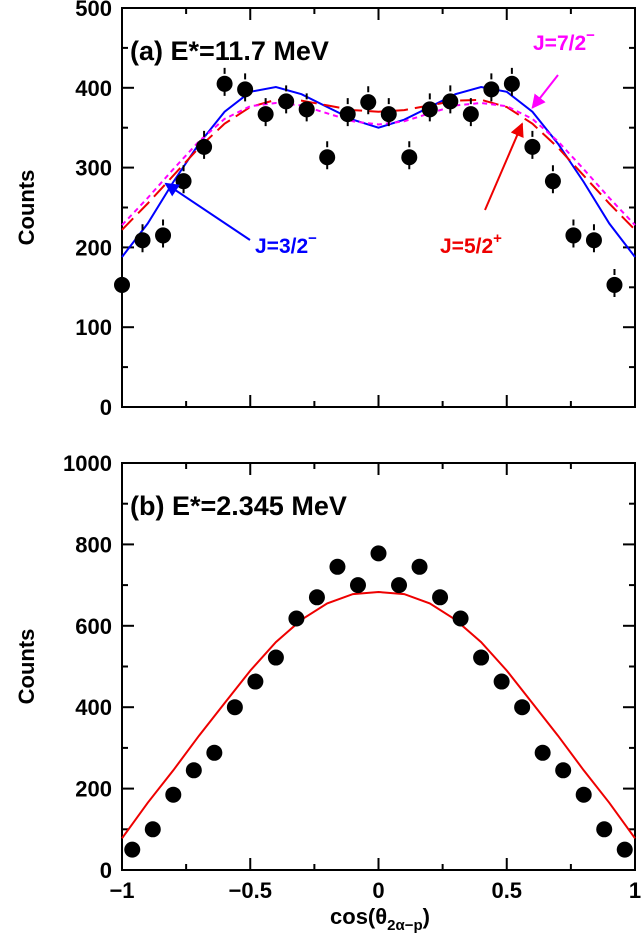  What do you see at coordinates (93, 168) in the screenshot?
I see `panel-a-y-tick-label: 300` at bounding box center [93, 168].